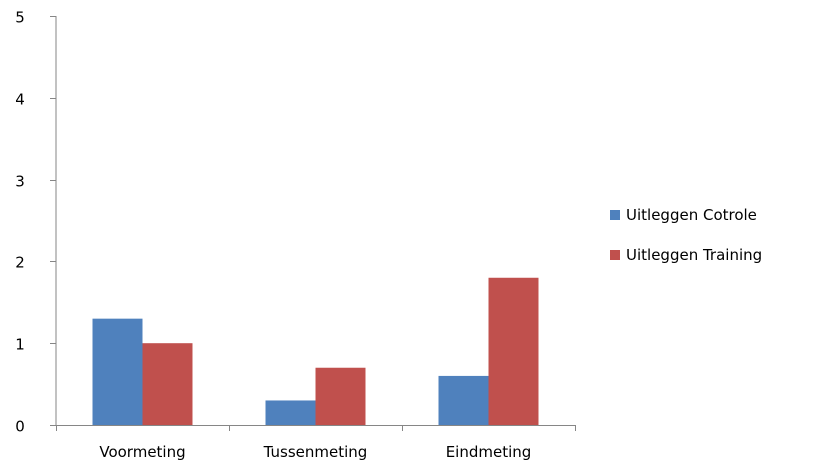  What do you see at coordinates (694, 255) in the screenshot?
I see `legend-label: Uitleggen Training` at bounding box center [694, 255].